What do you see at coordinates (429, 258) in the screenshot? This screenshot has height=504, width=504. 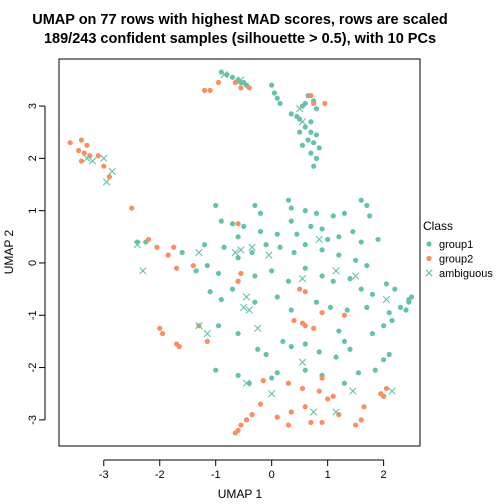 I see `legend-marker-group2` at bounding box center [429, 258].